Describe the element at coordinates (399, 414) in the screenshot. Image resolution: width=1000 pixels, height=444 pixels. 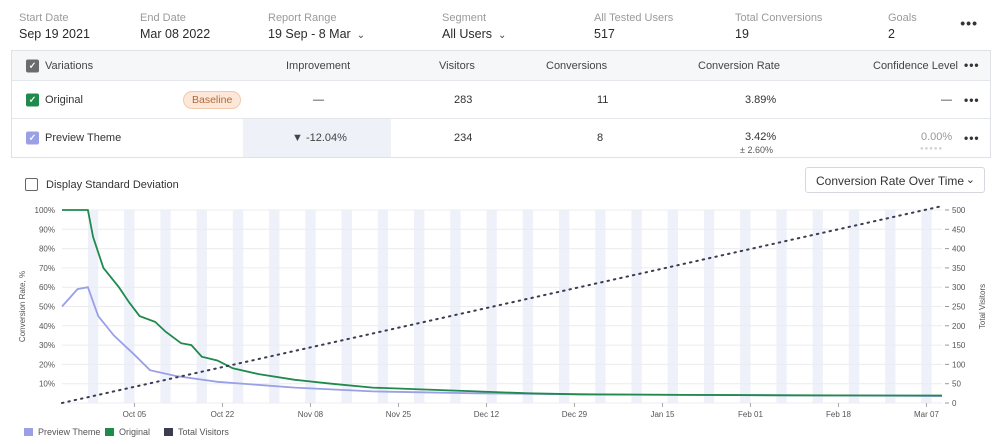
I see `x-tick-label: Nov 25` at that location.